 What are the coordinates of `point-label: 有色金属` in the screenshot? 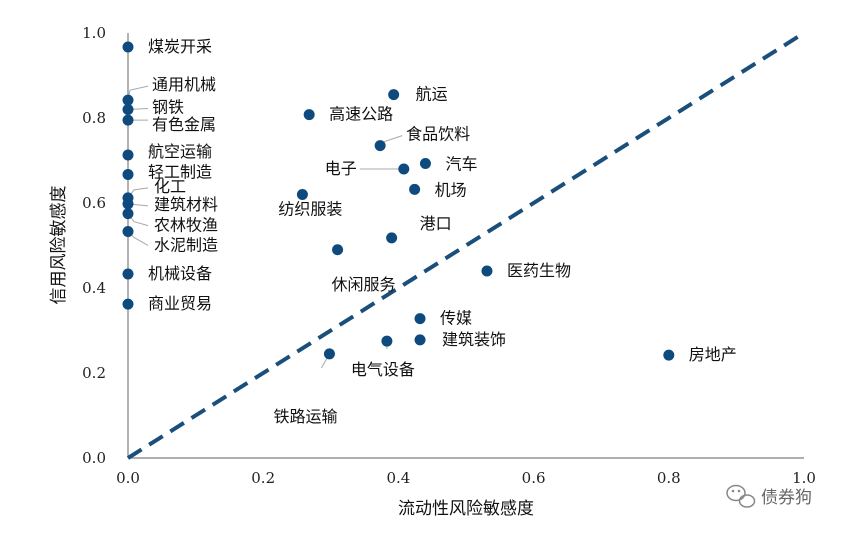 It's located at (184, 124).